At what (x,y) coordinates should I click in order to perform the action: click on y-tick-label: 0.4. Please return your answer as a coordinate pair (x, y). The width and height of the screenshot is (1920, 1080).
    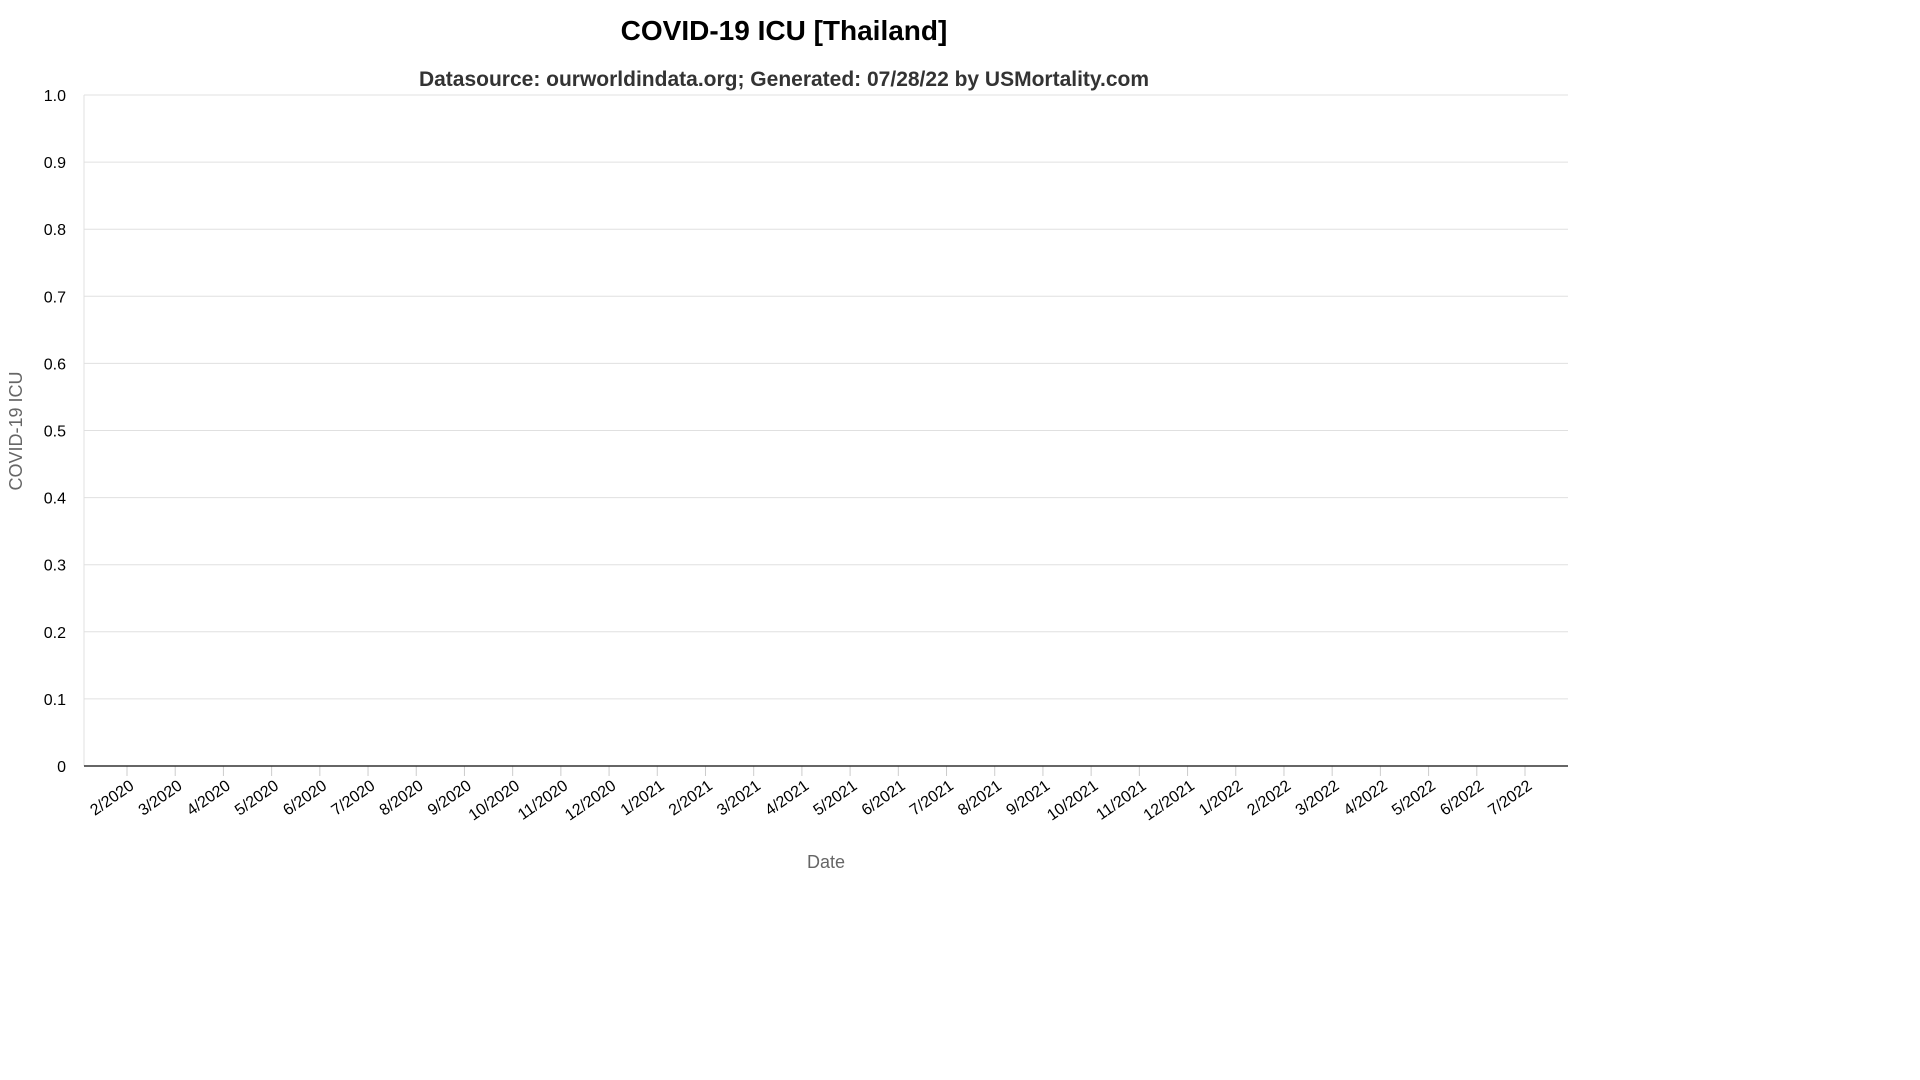
    Looking at the image, I should click on (55, 499).